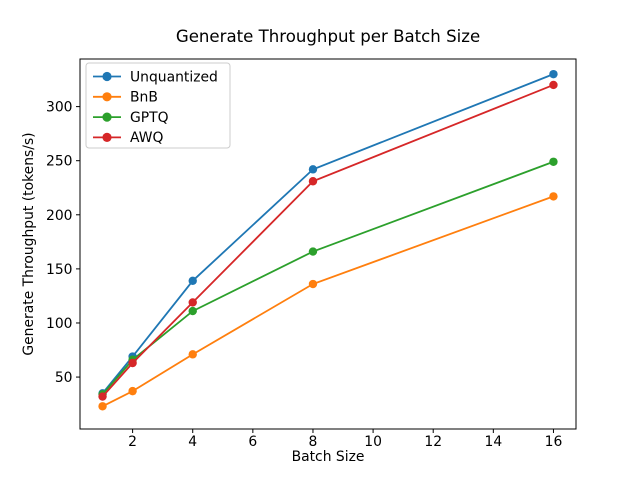  Describe the element at coordinates (146, 138) in the screenshot. I see `legend-label-awq: AWQ` at that location.